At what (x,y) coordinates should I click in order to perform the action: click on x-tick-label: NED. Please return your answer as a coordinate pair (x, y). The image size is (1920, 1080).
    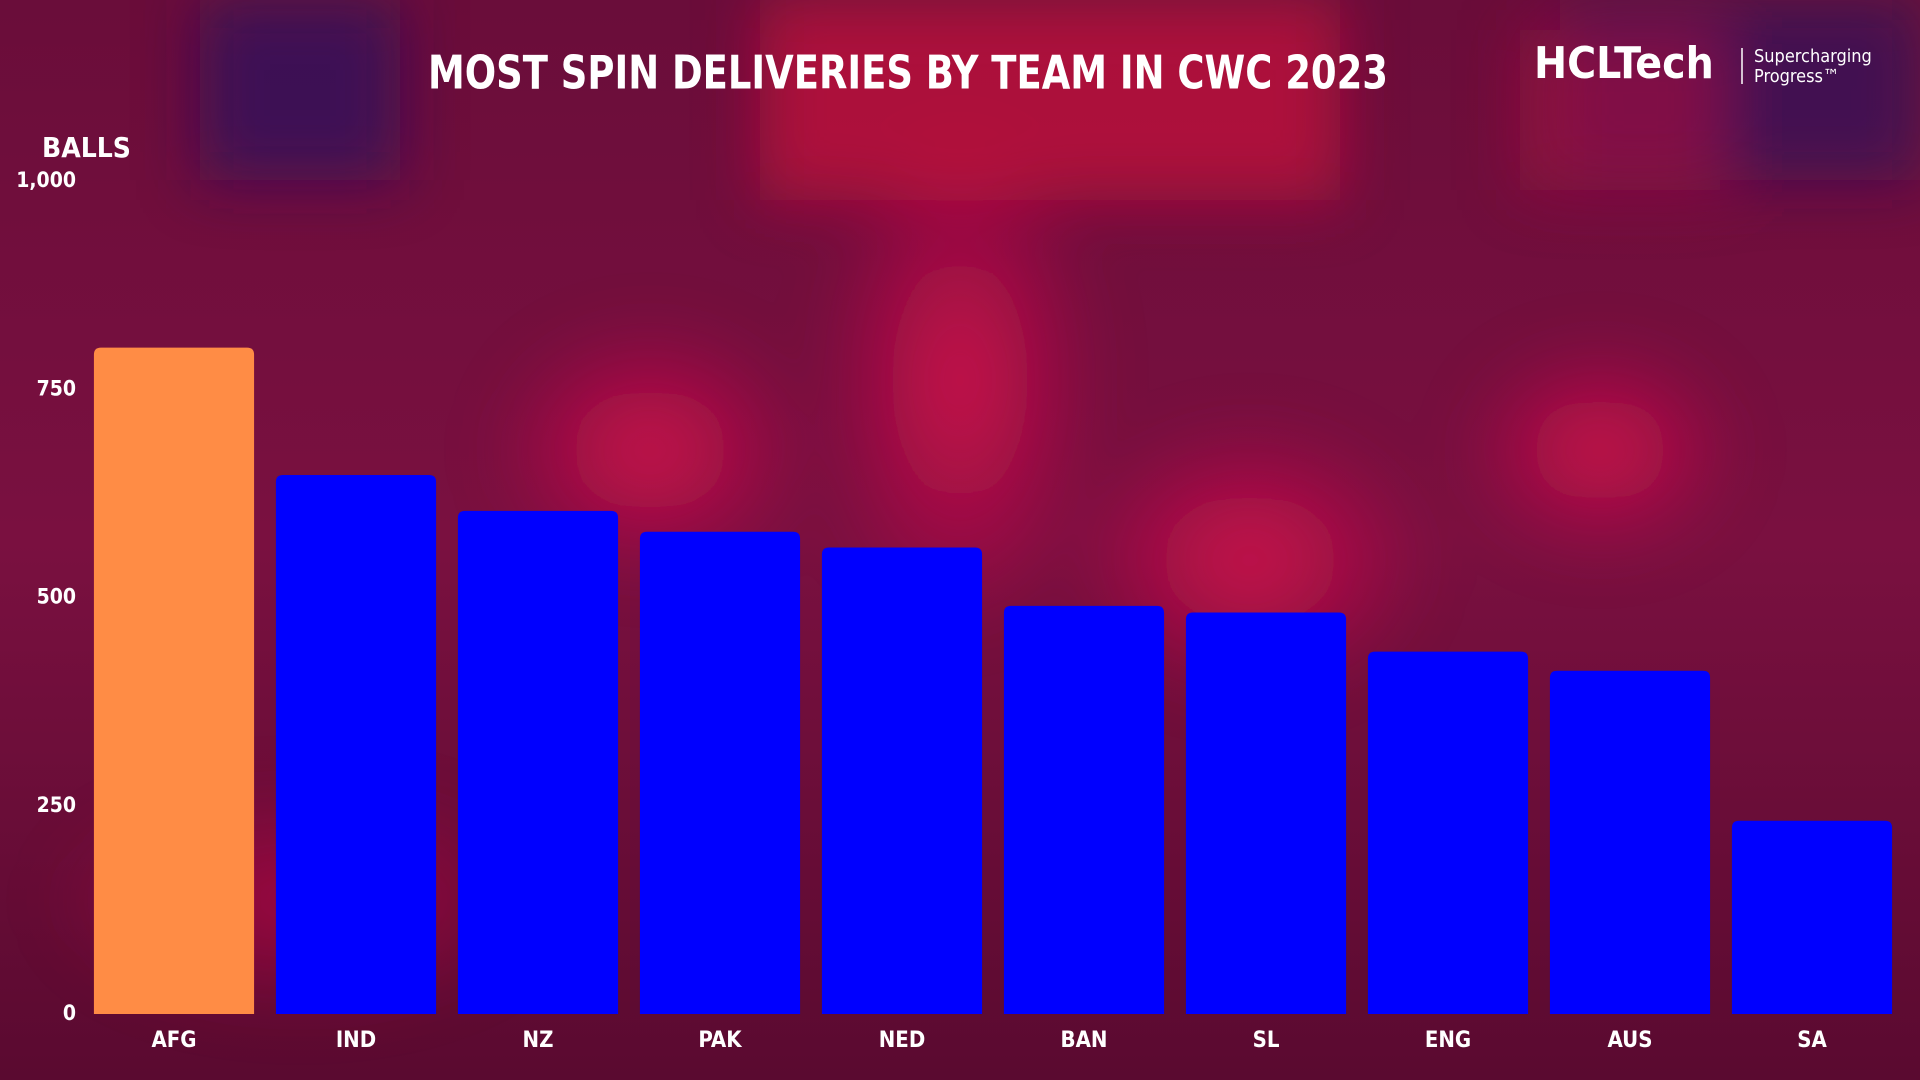
    Looking at the image, I should click on (902, 1040).